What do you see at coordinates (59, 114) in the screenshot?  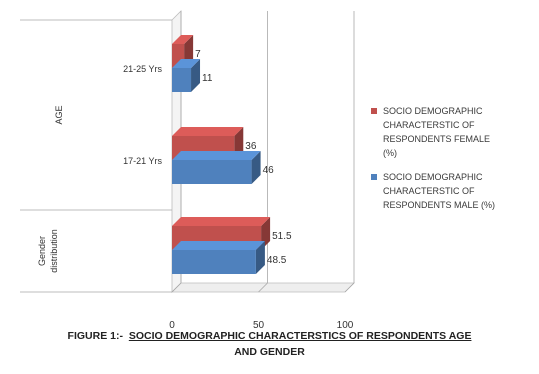 I see `group-label-0: AGE` at bounding box center [59, 114].